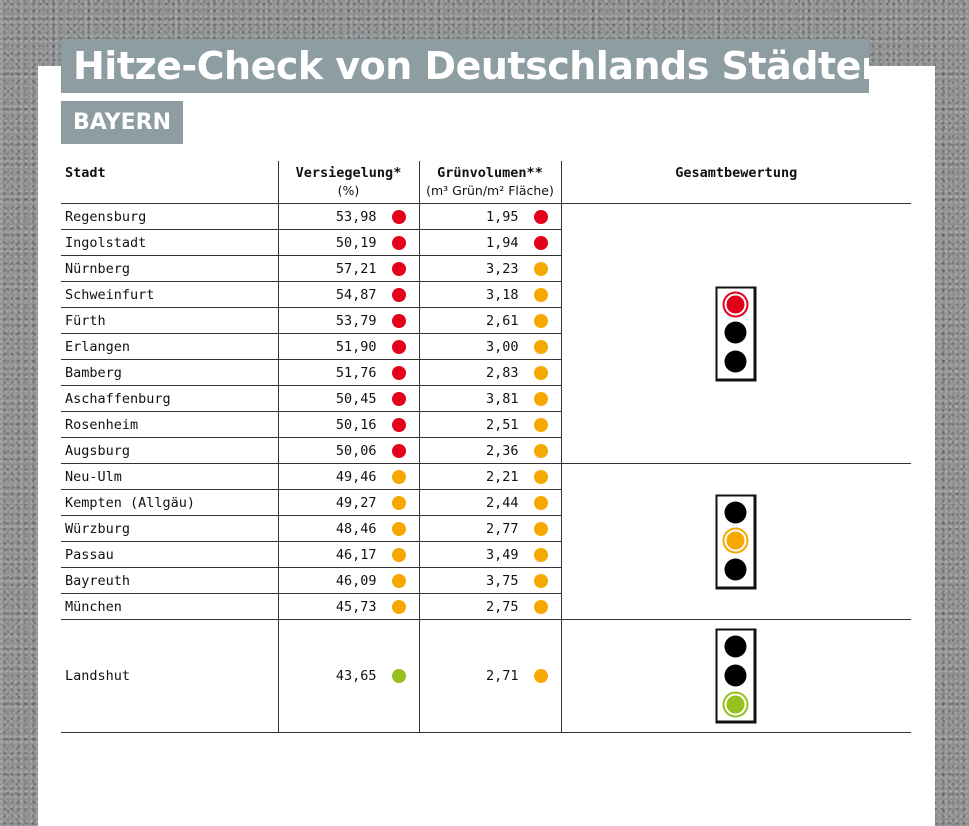  I want to click on green-volume-value-cell: 3,00, so click(489, 346).